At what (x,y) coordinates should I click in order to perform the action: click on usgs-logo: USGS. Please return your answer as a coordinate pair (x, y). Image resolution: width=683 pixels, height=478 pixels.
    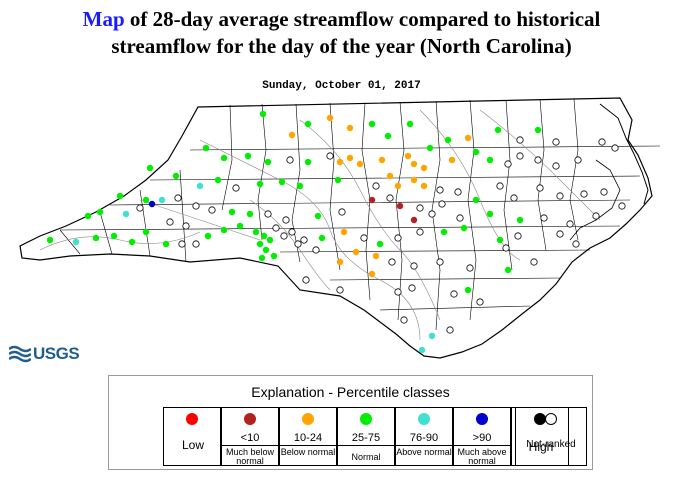
    Looking at the image, I should click on (44, 354).